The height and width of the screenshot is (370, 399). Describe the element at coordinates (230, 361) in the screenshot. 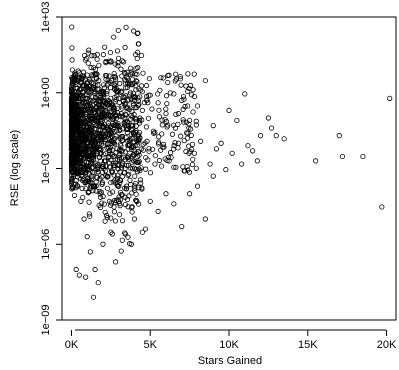

I see `x-axis-title: Stars Gained` at that location.